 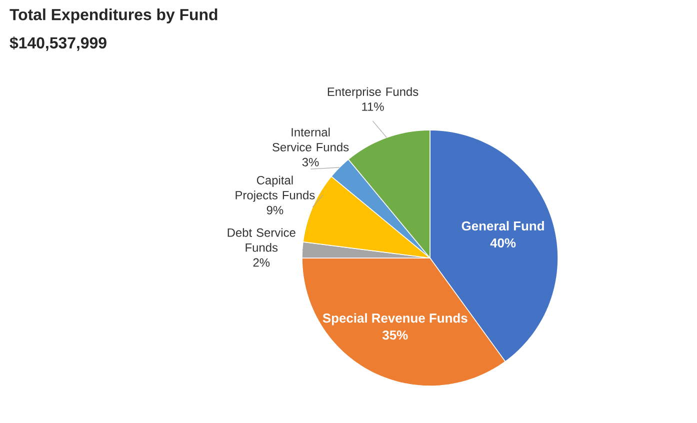 What do you see at coordinates (503, 243) in the screenshot?
I see `data-label: 40%` at bounding box center [503, 243].